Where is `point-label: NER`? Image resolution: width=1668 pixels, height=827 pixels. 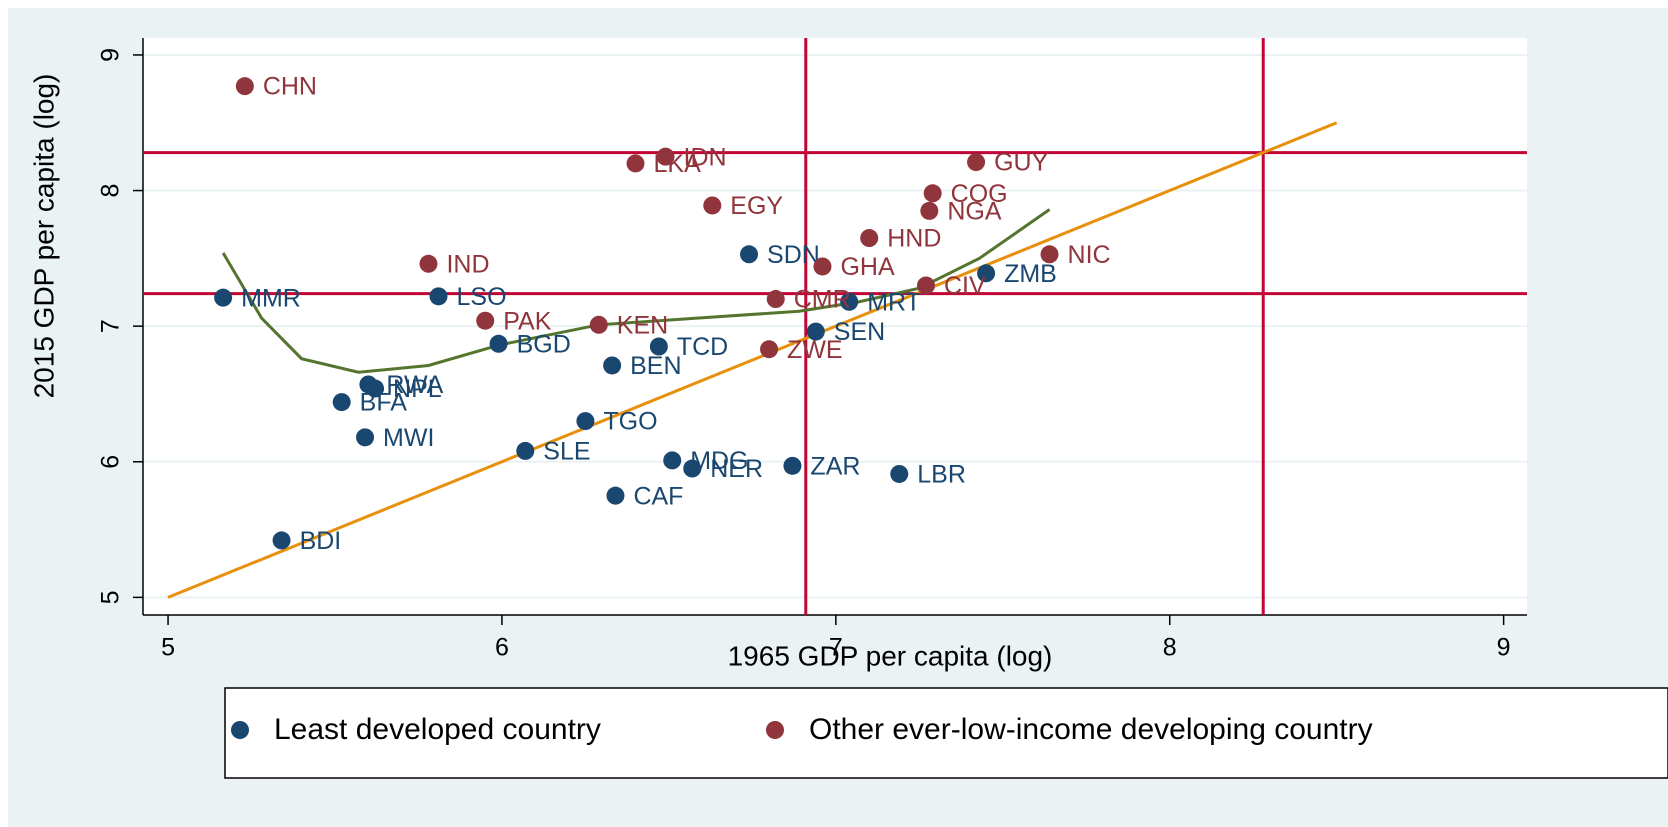 point-label: NER is located at coordinates (736, 469).